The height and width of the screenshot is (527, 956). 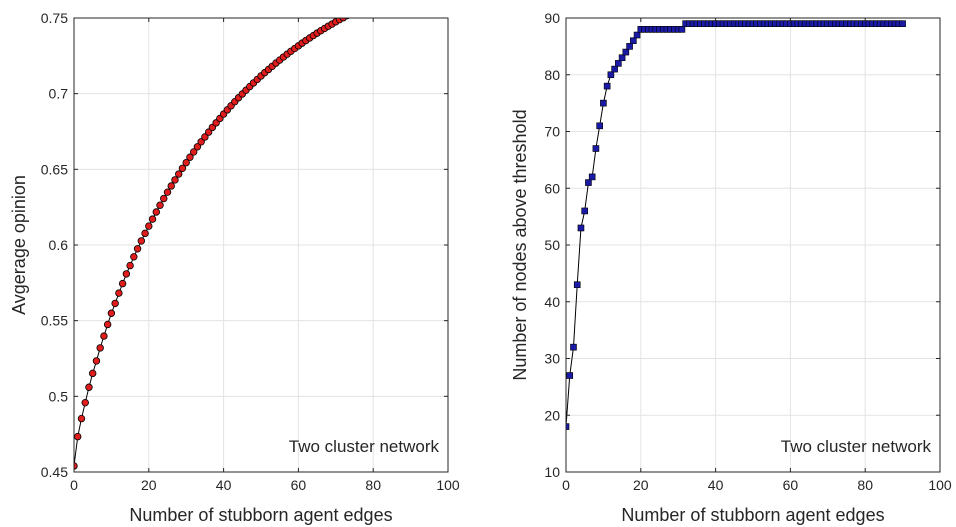 What do you see at coordinates (552, 302) in the screenshot?
I see `y-tick-label: 40` at bounding box center [552, 302].